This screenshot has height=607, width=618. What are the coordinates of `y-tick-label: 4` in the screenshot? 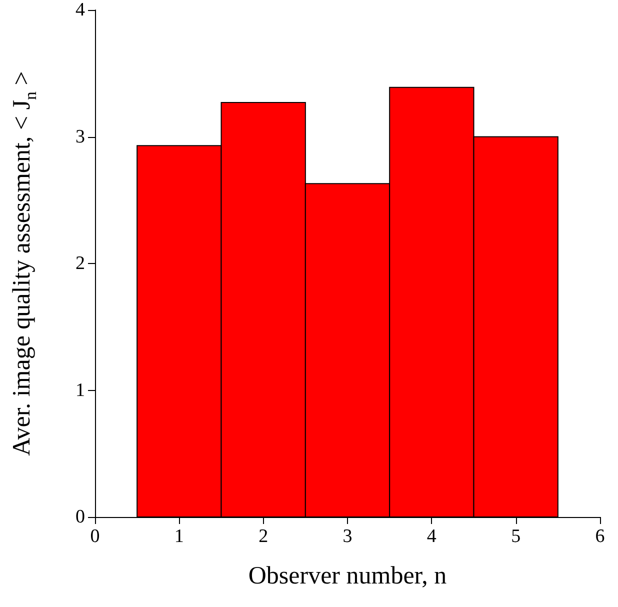 It's located at (81, 10).